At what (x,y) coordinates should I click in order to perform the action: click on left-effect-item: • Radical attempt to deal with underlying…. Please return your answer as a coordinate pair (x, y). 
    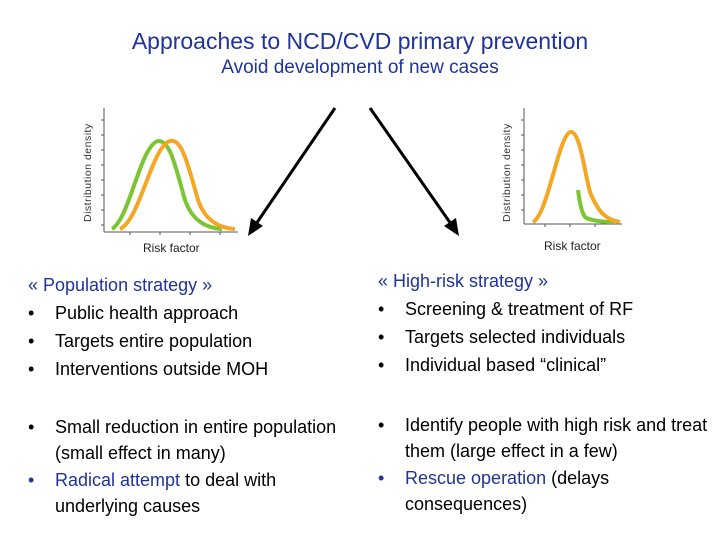
    Looking at the image, I should click on (152, 493).